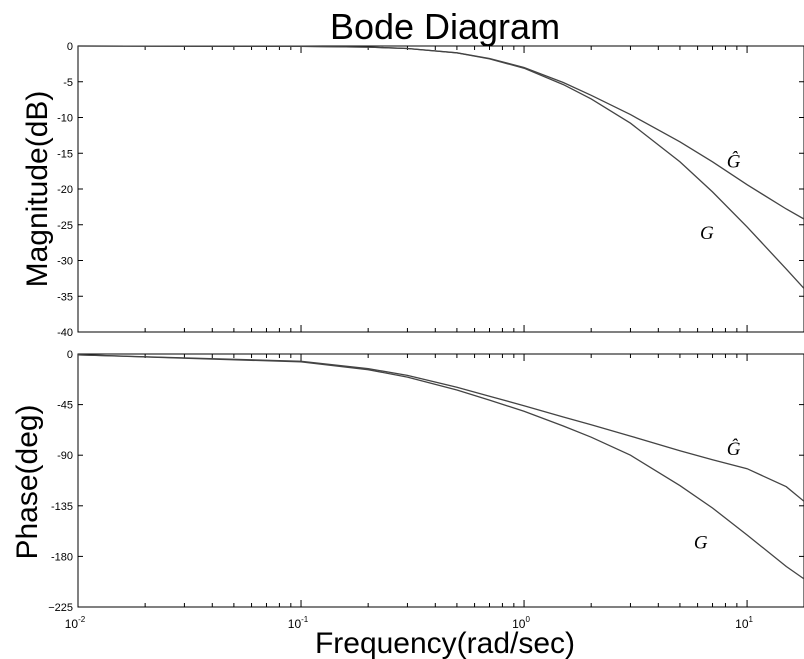 The image size is (804, 659). Describe the element at coordinates (75, 623) in the screenshot. I see `frequency-tick-label: 10⁻²` at that location.